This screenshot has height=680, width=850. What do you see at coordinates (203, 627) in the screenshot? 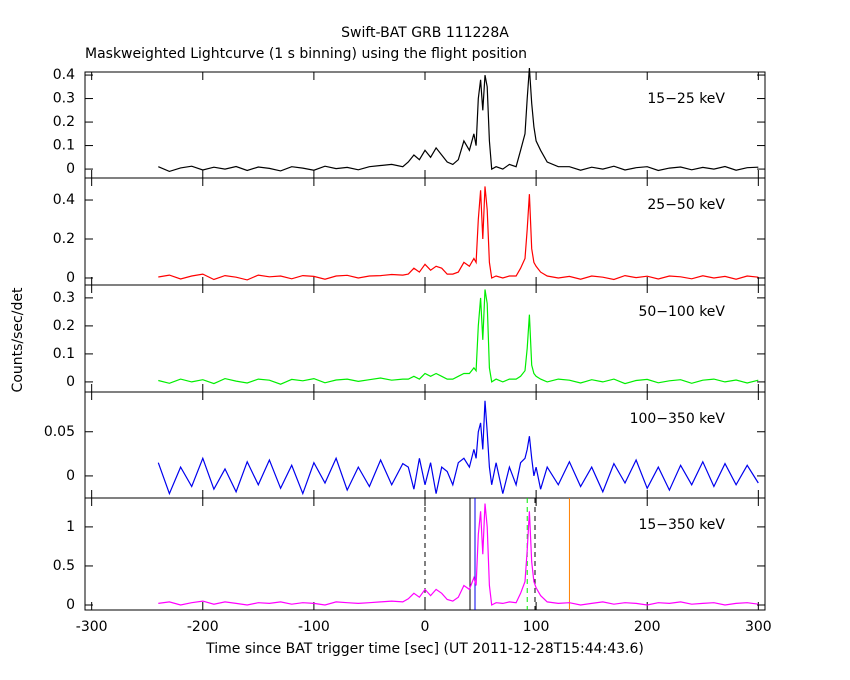
I see `x-tick-label: -200` at bounding box center [203, 627].